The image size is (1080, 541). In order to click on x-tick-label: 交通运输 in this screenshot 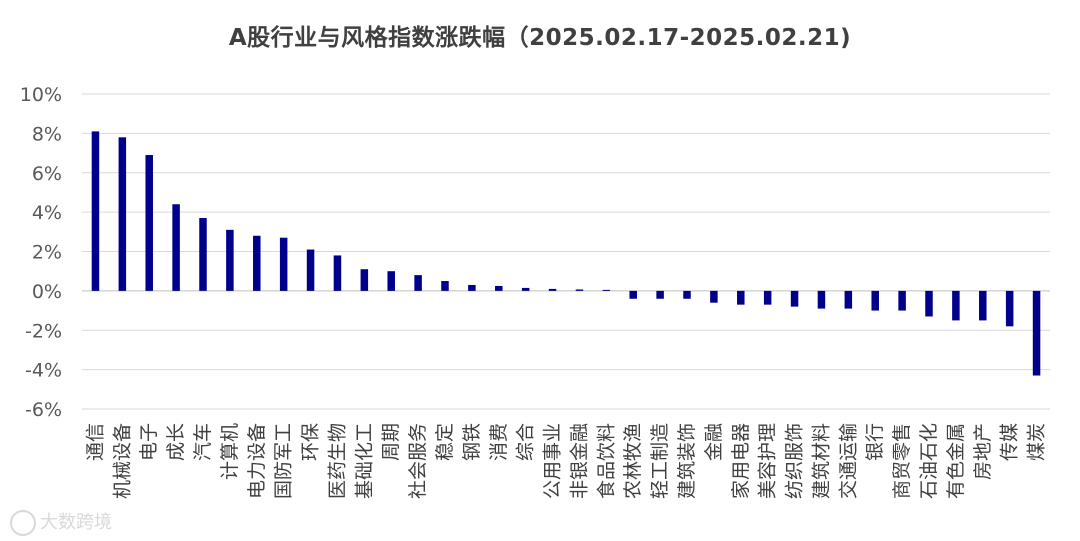, I will do `click(848, 461)`.